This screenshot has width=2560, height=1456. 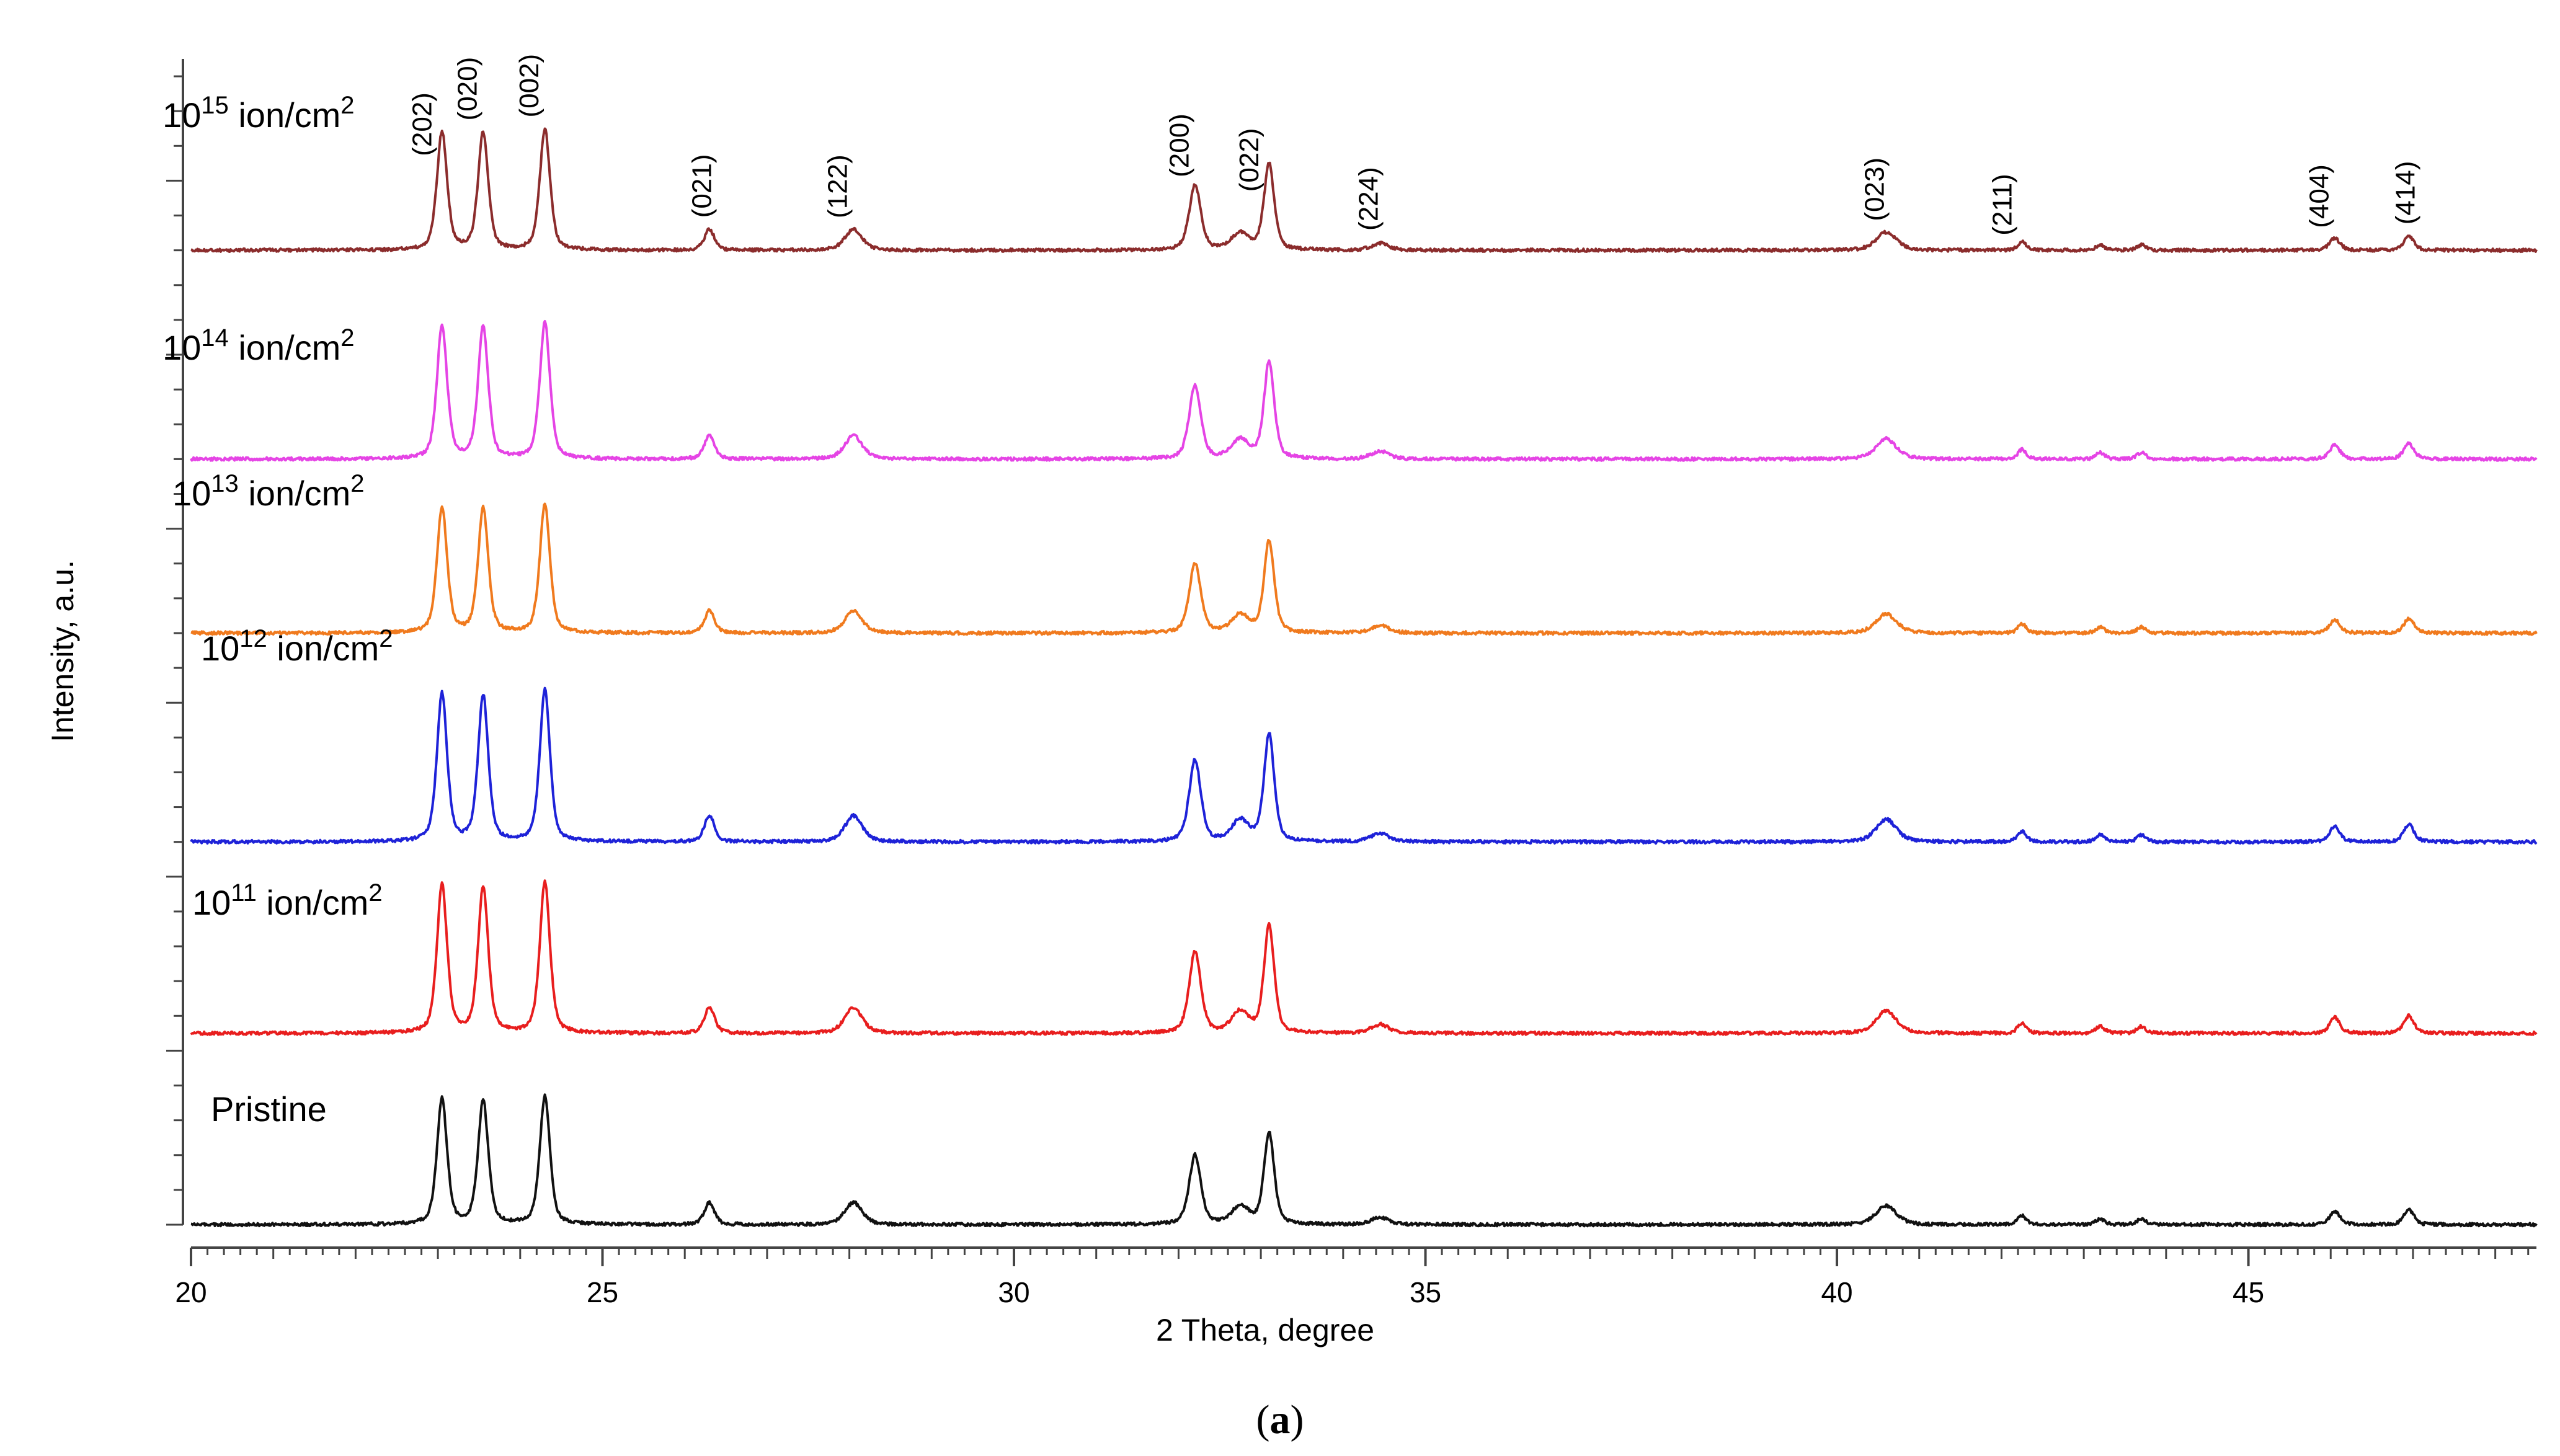 I want to click on x-tick-label: 35, so click(x=1425, y=1292).